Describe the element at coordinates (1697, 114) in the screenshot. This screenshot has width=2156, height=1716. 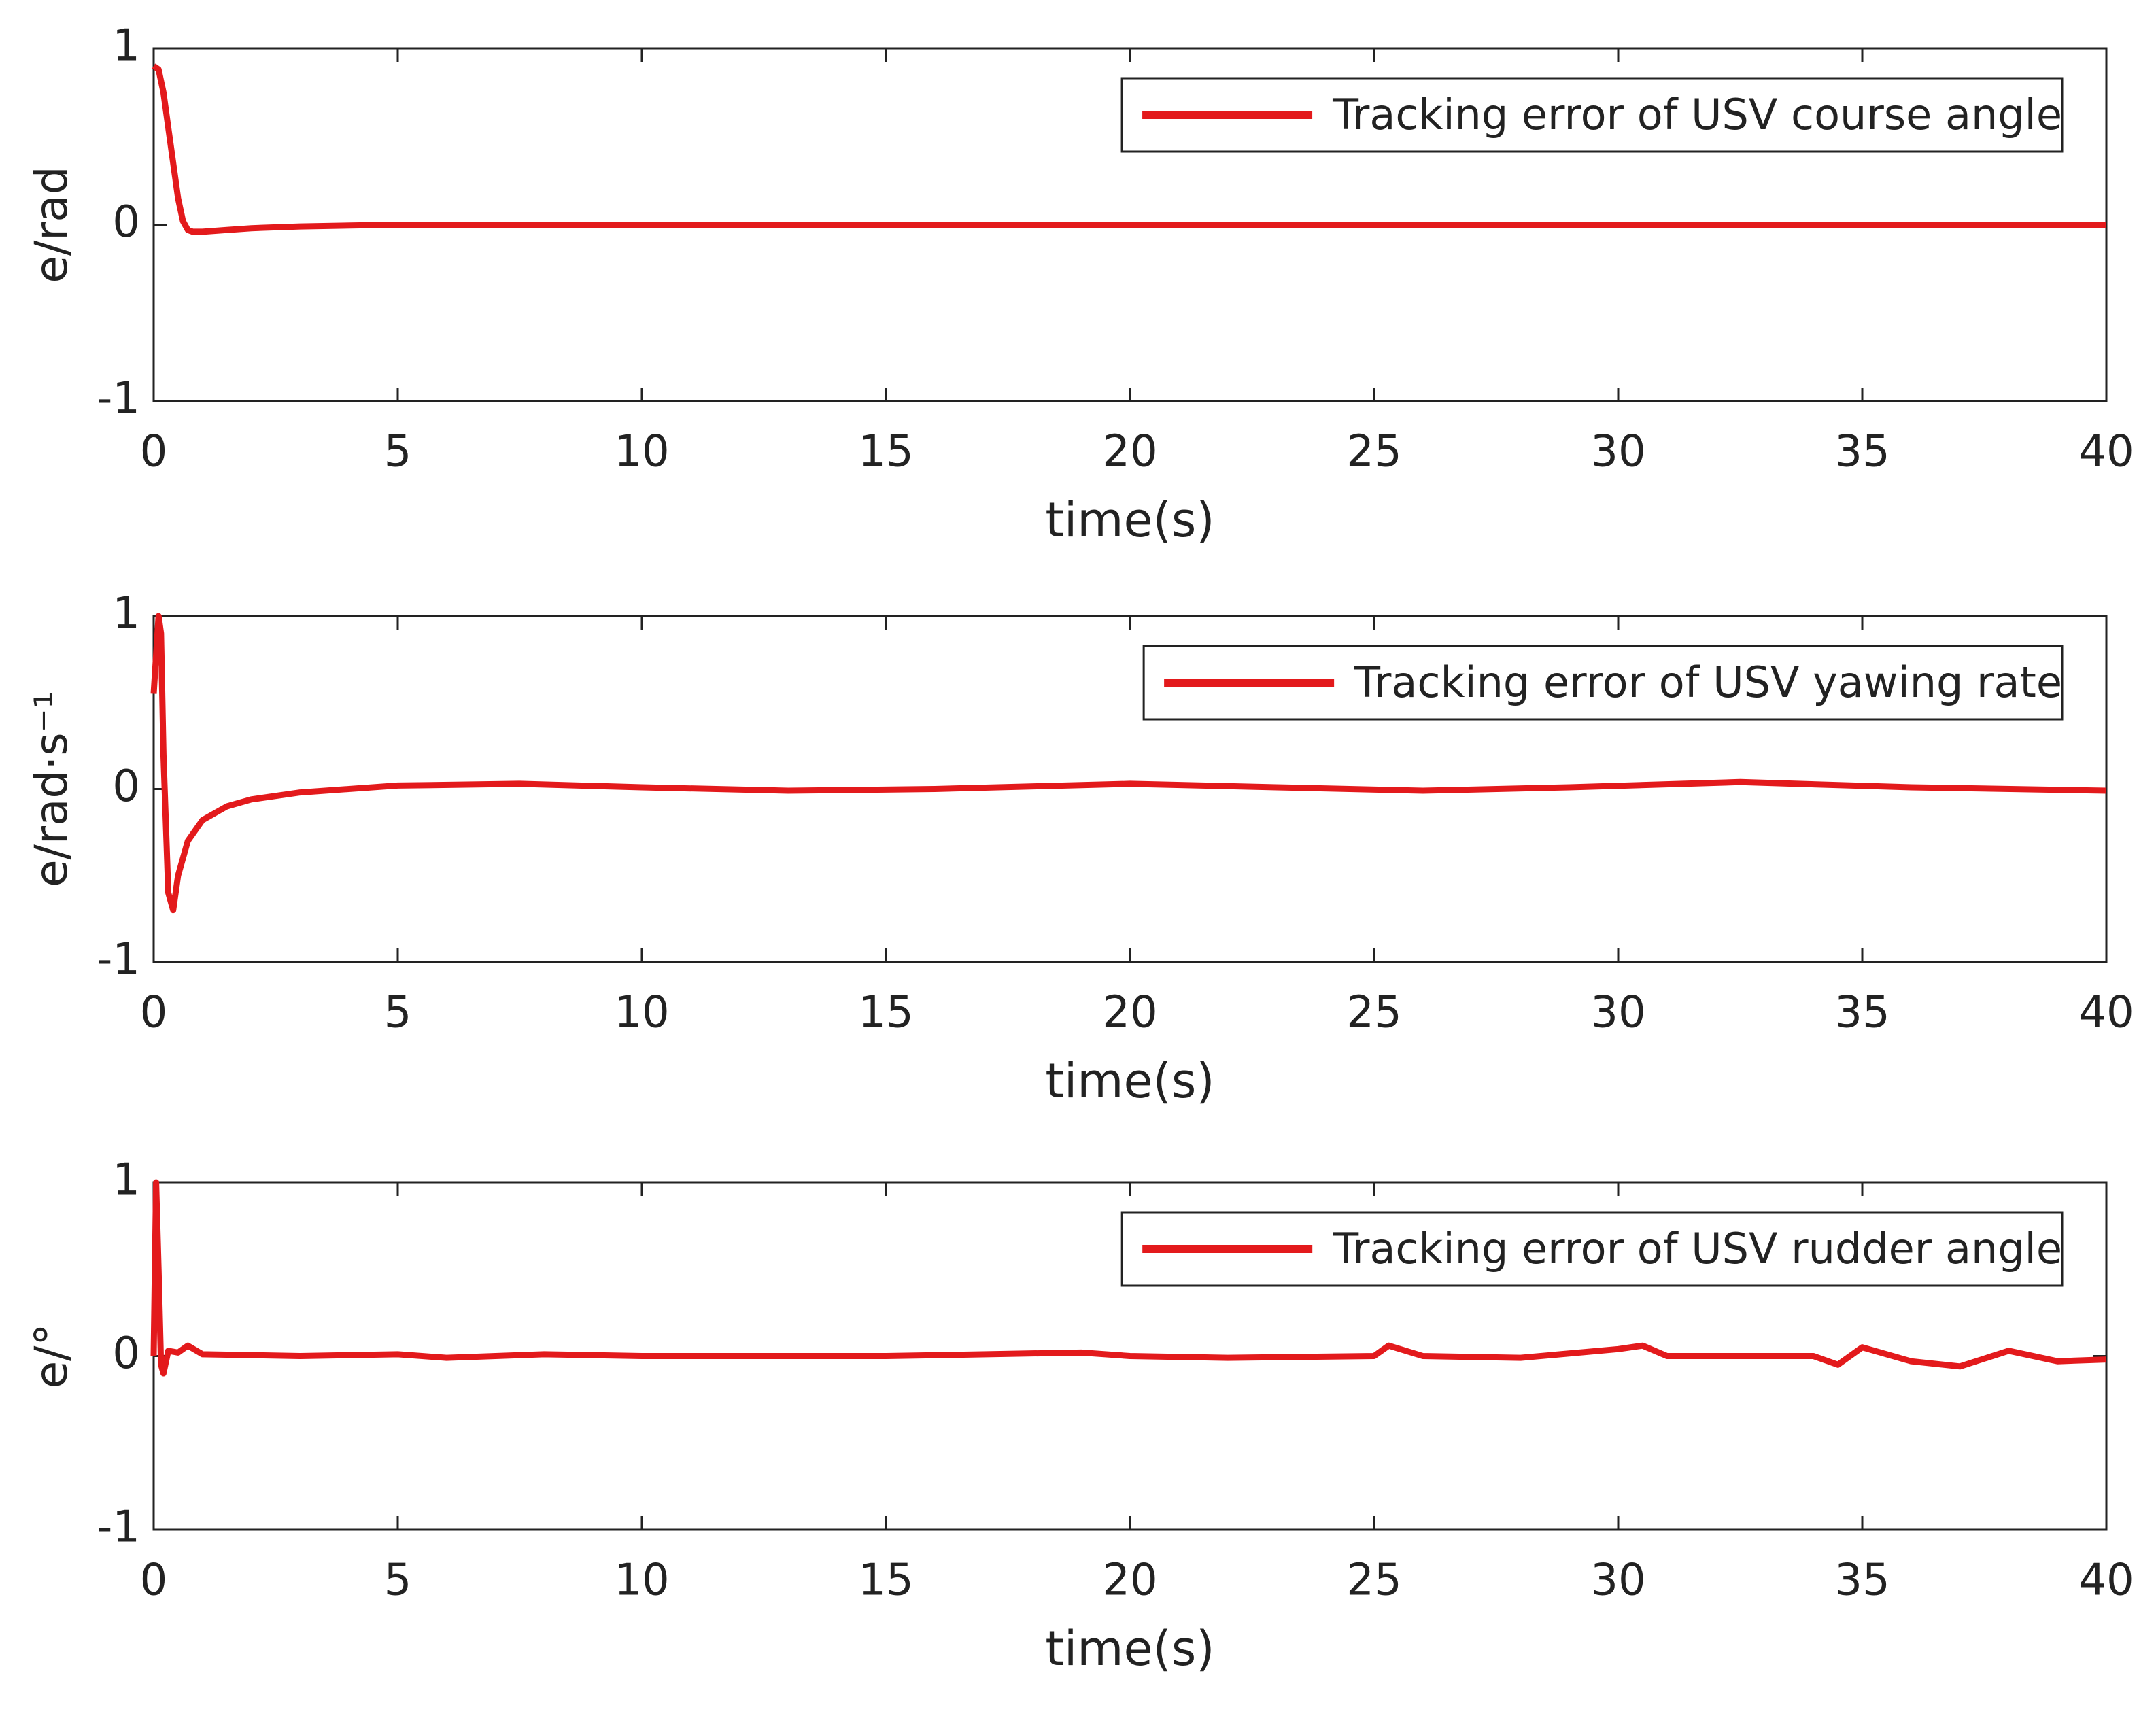
I see `legend-label: Tracking error of USV course angle` at that location.